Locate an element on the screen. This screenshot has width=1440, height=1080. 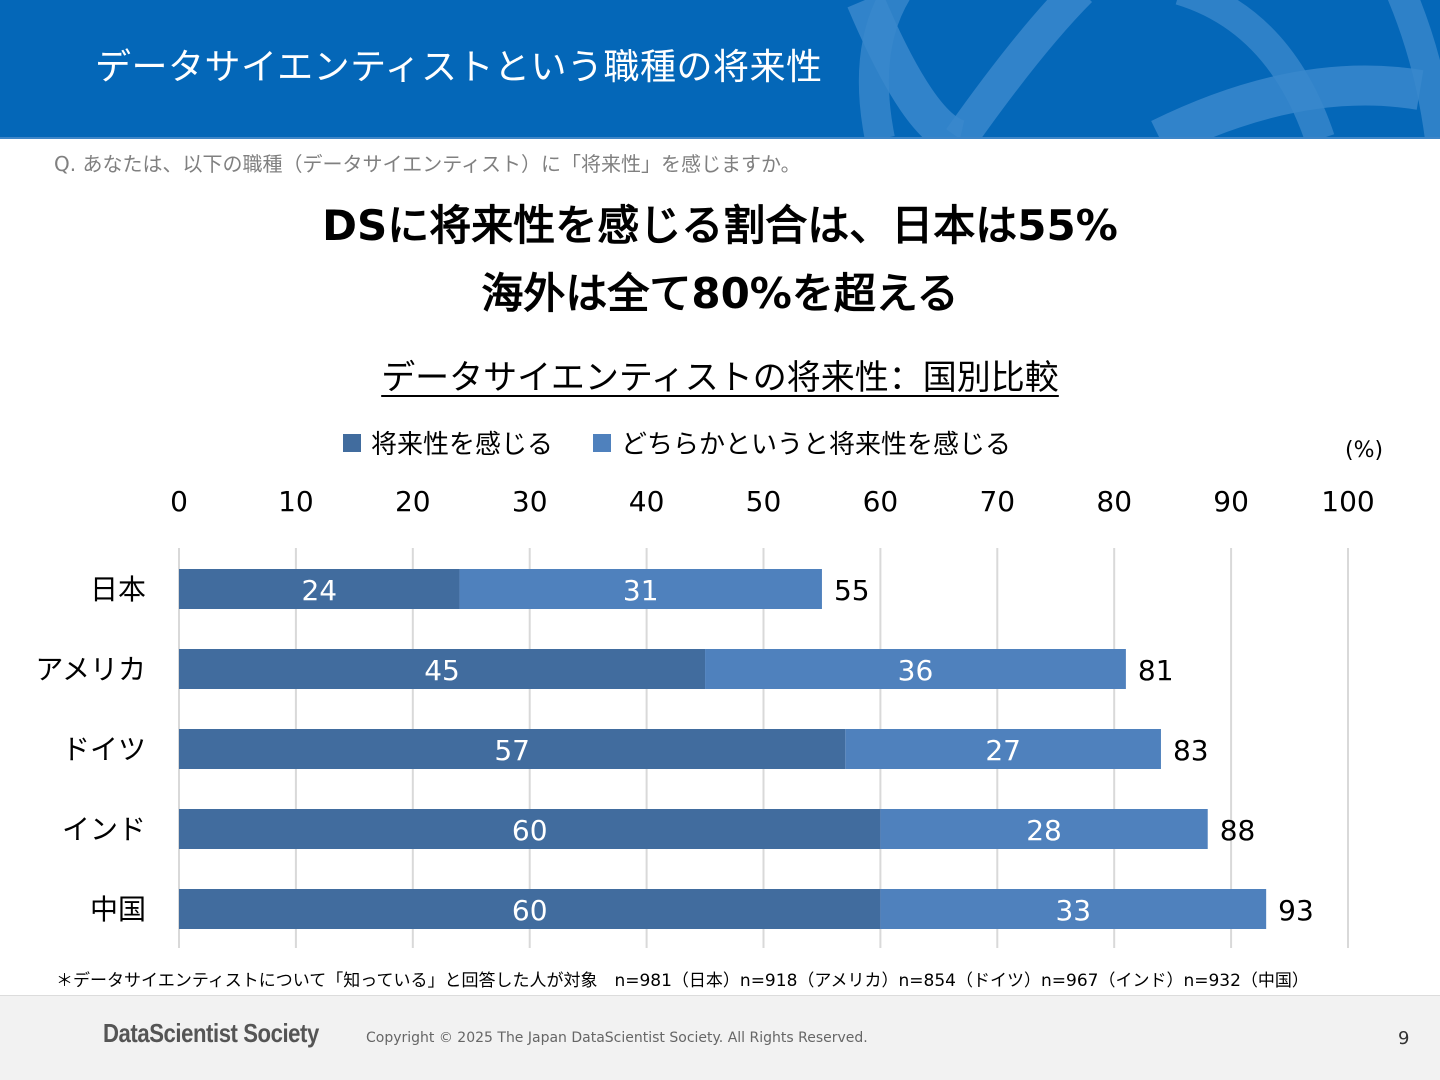
legend-label-series-1: 将来性を感じる is located at coordinates (462, 445).